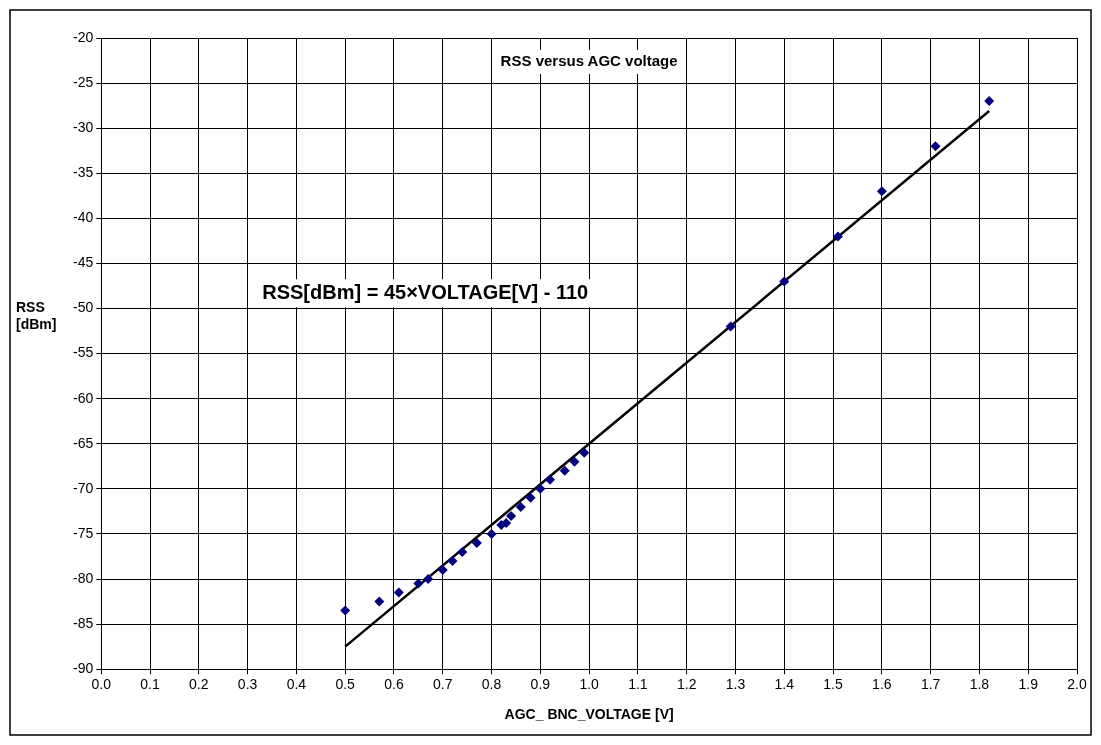 The width and height of the screenshot is (1101, 745). What do you see at coordinates (686, 684) in the screenshot?
I see `x-tick-label: 1.2` at bounding box center [686, 684].